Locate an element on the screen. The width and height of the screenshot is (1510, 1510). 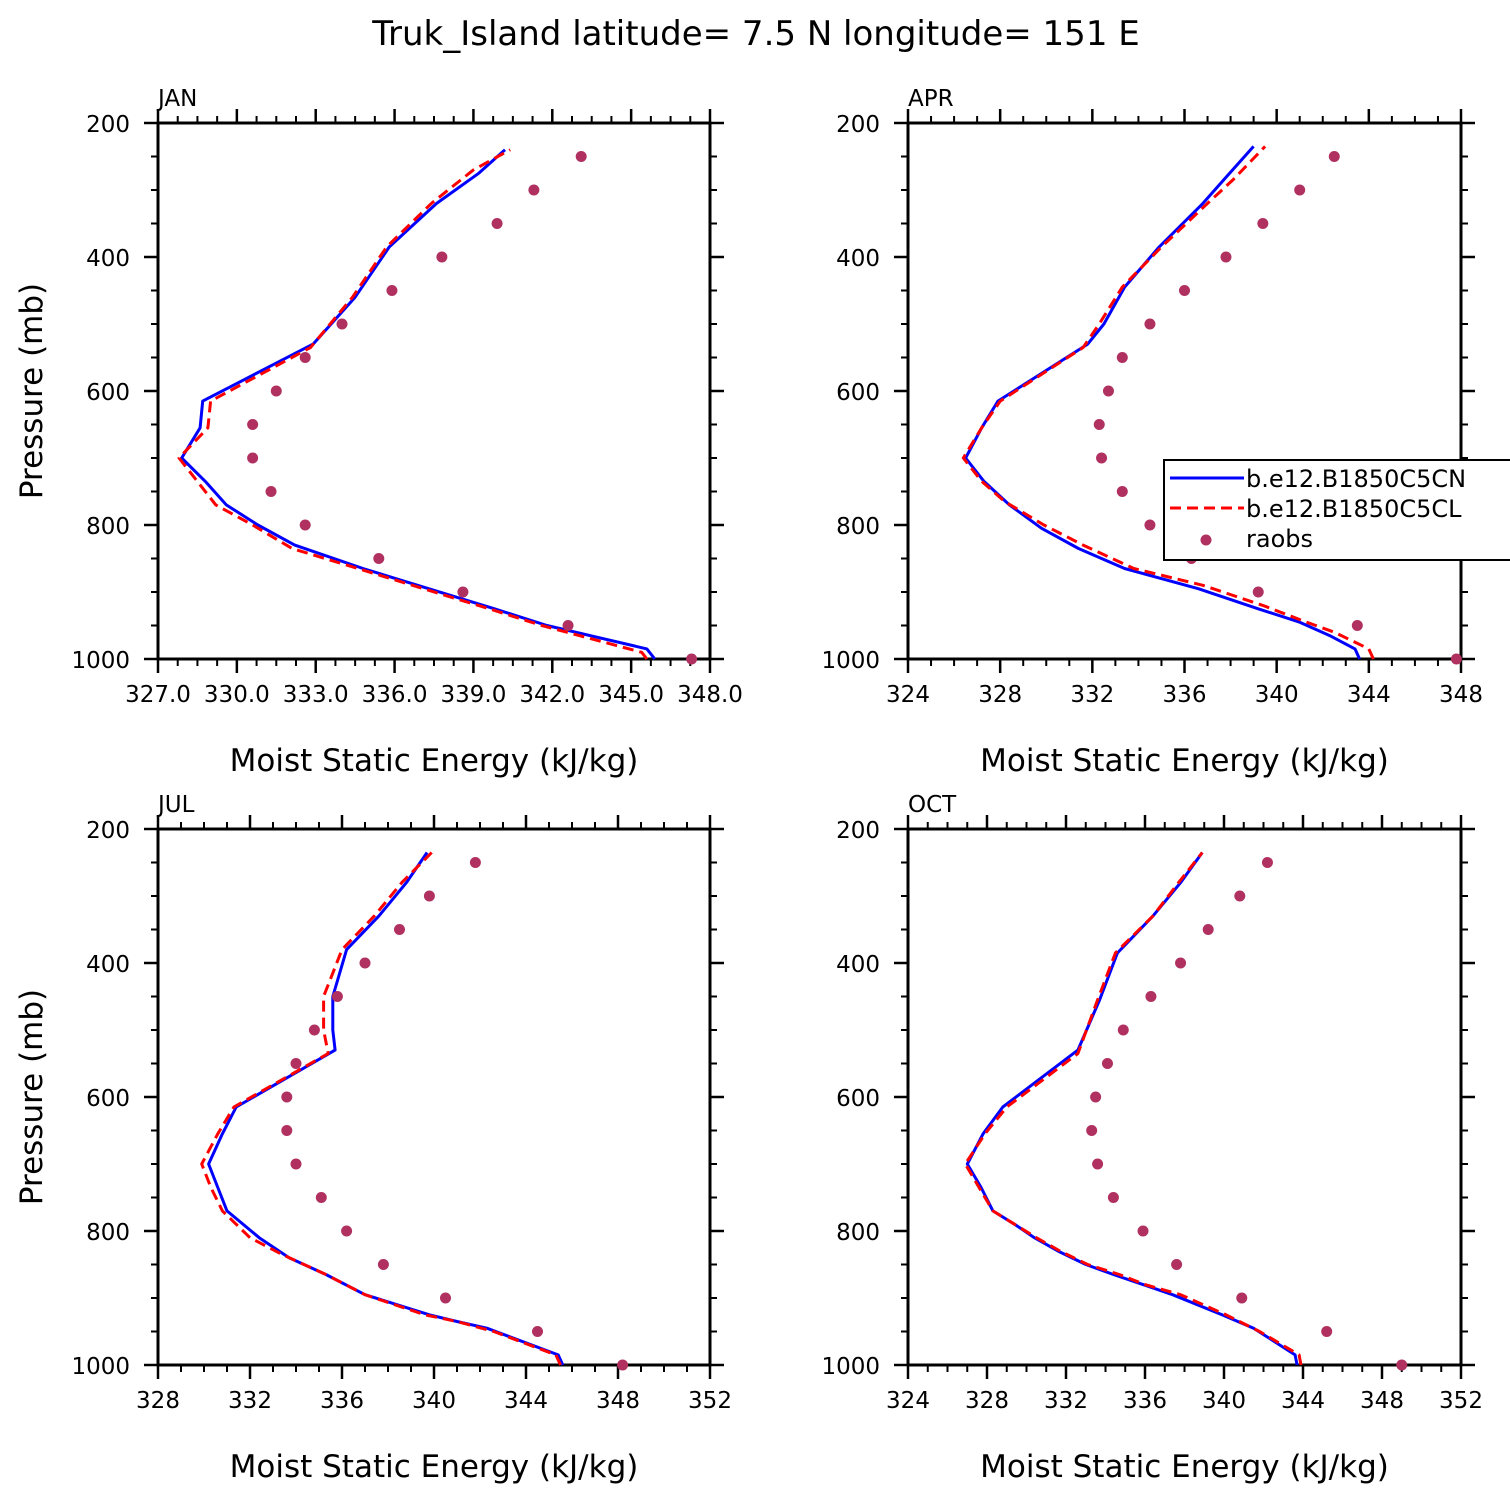
x-tick-label: 330.0 is located at coordinates (237, 695).